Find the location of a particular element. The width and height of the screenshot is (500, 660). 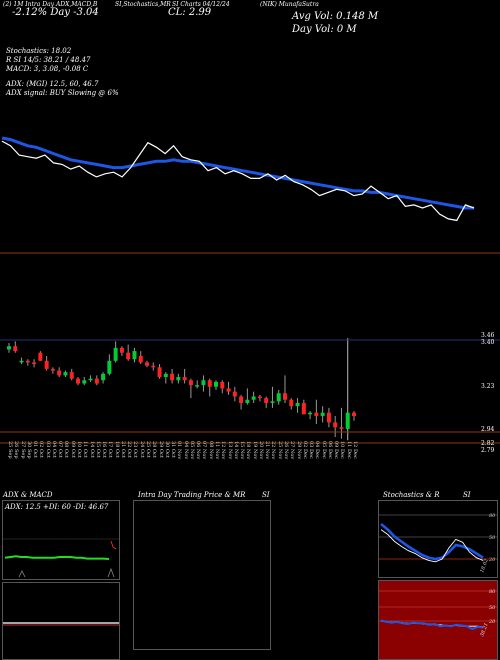

date-label: 22 Oct is located at coordinates (129, 449).